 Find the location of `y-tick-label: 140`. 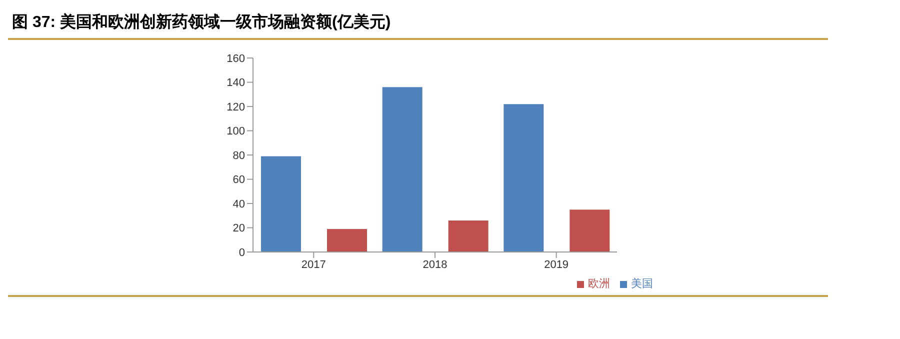

y-tick-label: 140 is located at coordinates (235, 83).